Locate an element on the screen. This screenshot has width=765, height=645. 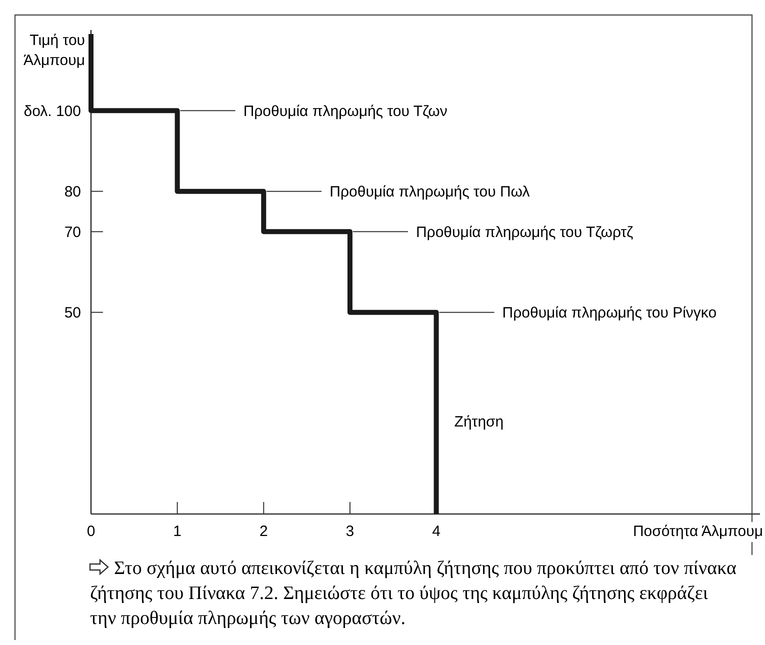
x-tick-label: 3 is located at coordinates (350, 531).